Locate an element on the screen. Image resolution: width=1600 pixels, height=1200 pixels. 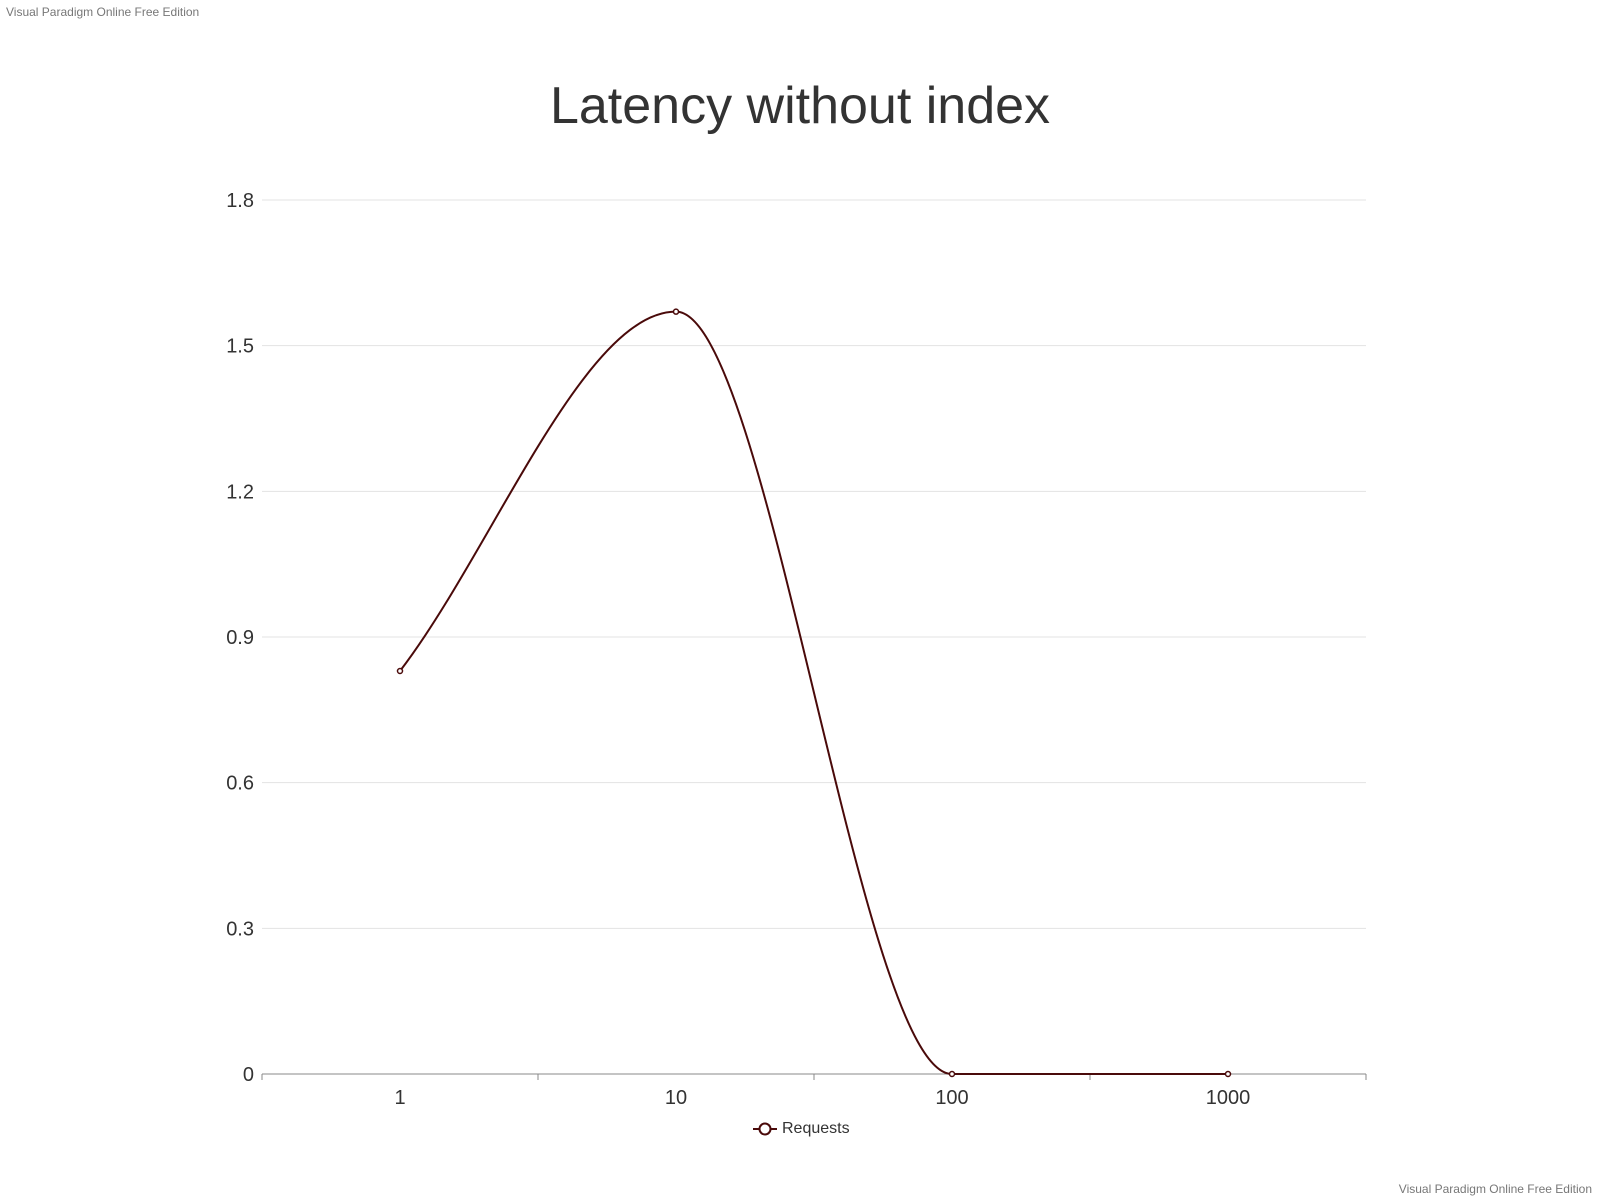
y-tick-label: 0.3 is located at coordinates (240, 929).